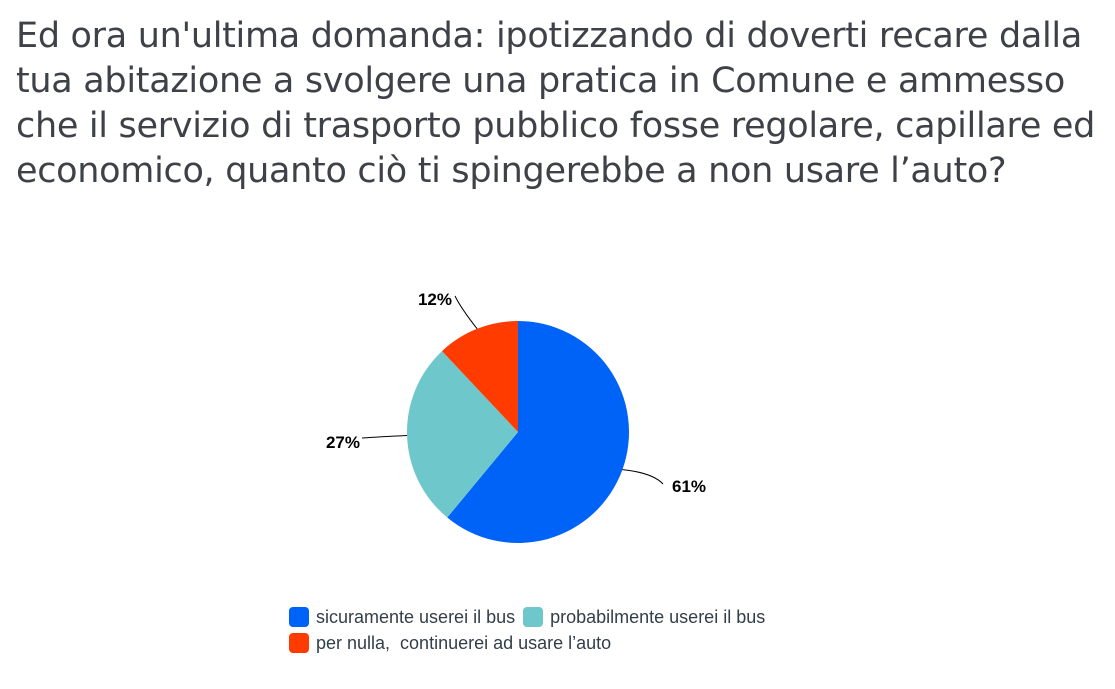 This screenshot has width=1115, height=689. I want to click on slice-label-sicuramente: 61%, so click(689, 486).